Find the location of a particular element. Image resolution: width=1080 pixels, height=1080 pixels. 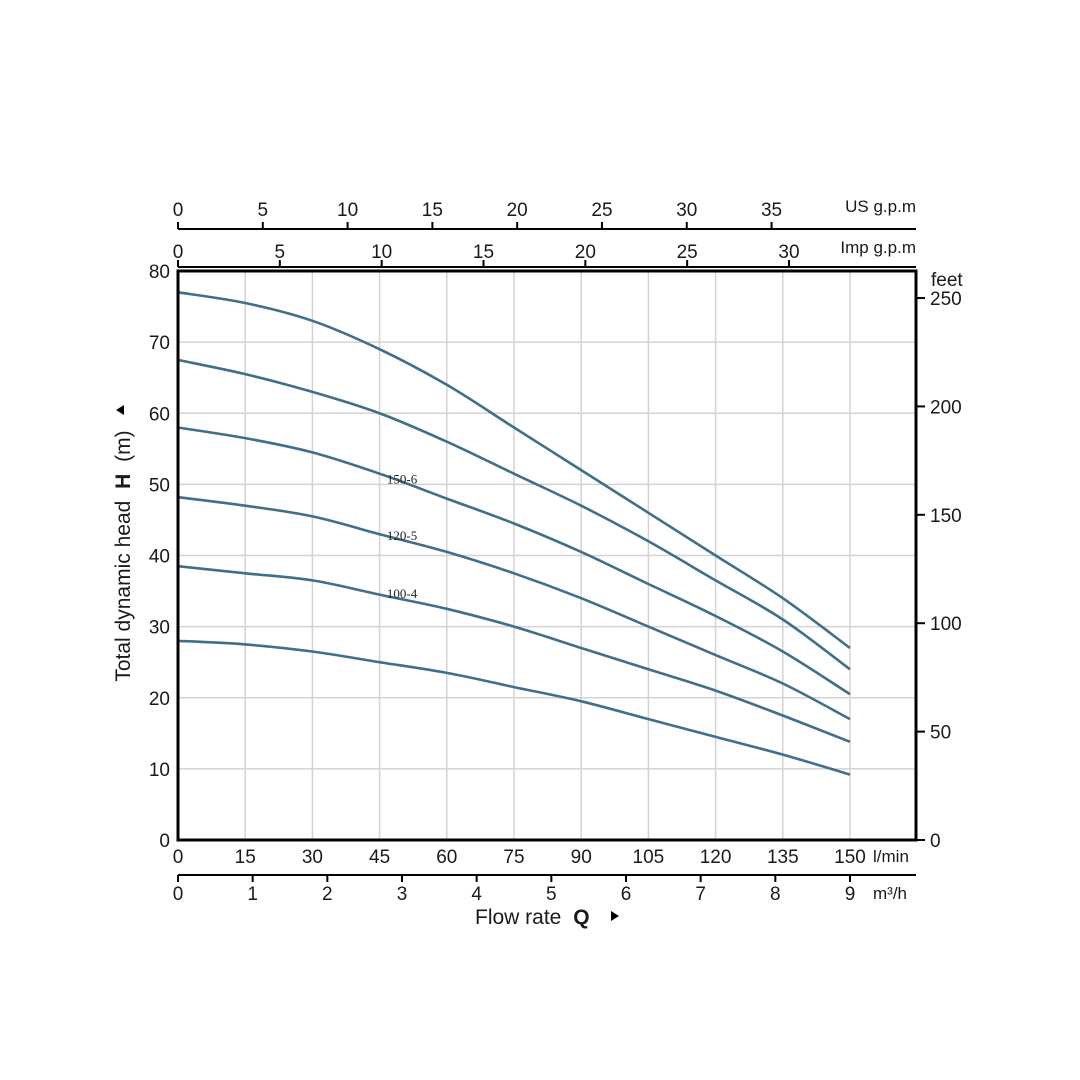

us-gpm-tick-label: 10 is located at coordinates (347, 210).